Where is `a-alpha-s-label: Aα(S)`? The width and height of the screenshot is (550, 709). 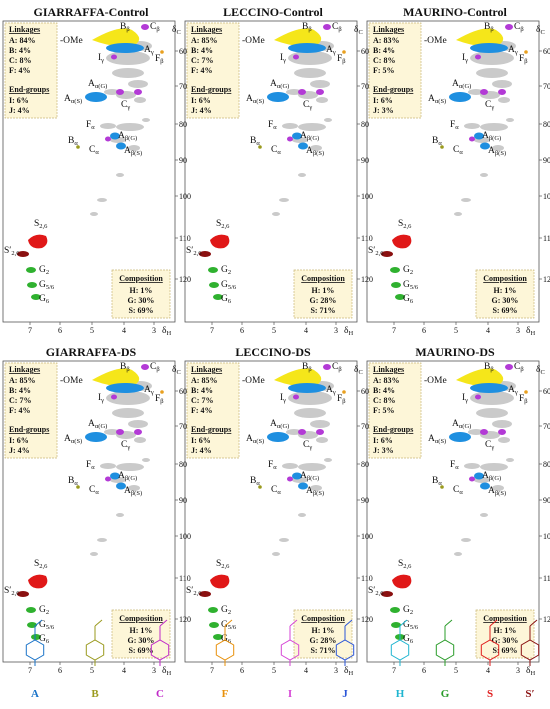
a-alpha-s-label: Aα(S) is located at coordinates (437, 439).